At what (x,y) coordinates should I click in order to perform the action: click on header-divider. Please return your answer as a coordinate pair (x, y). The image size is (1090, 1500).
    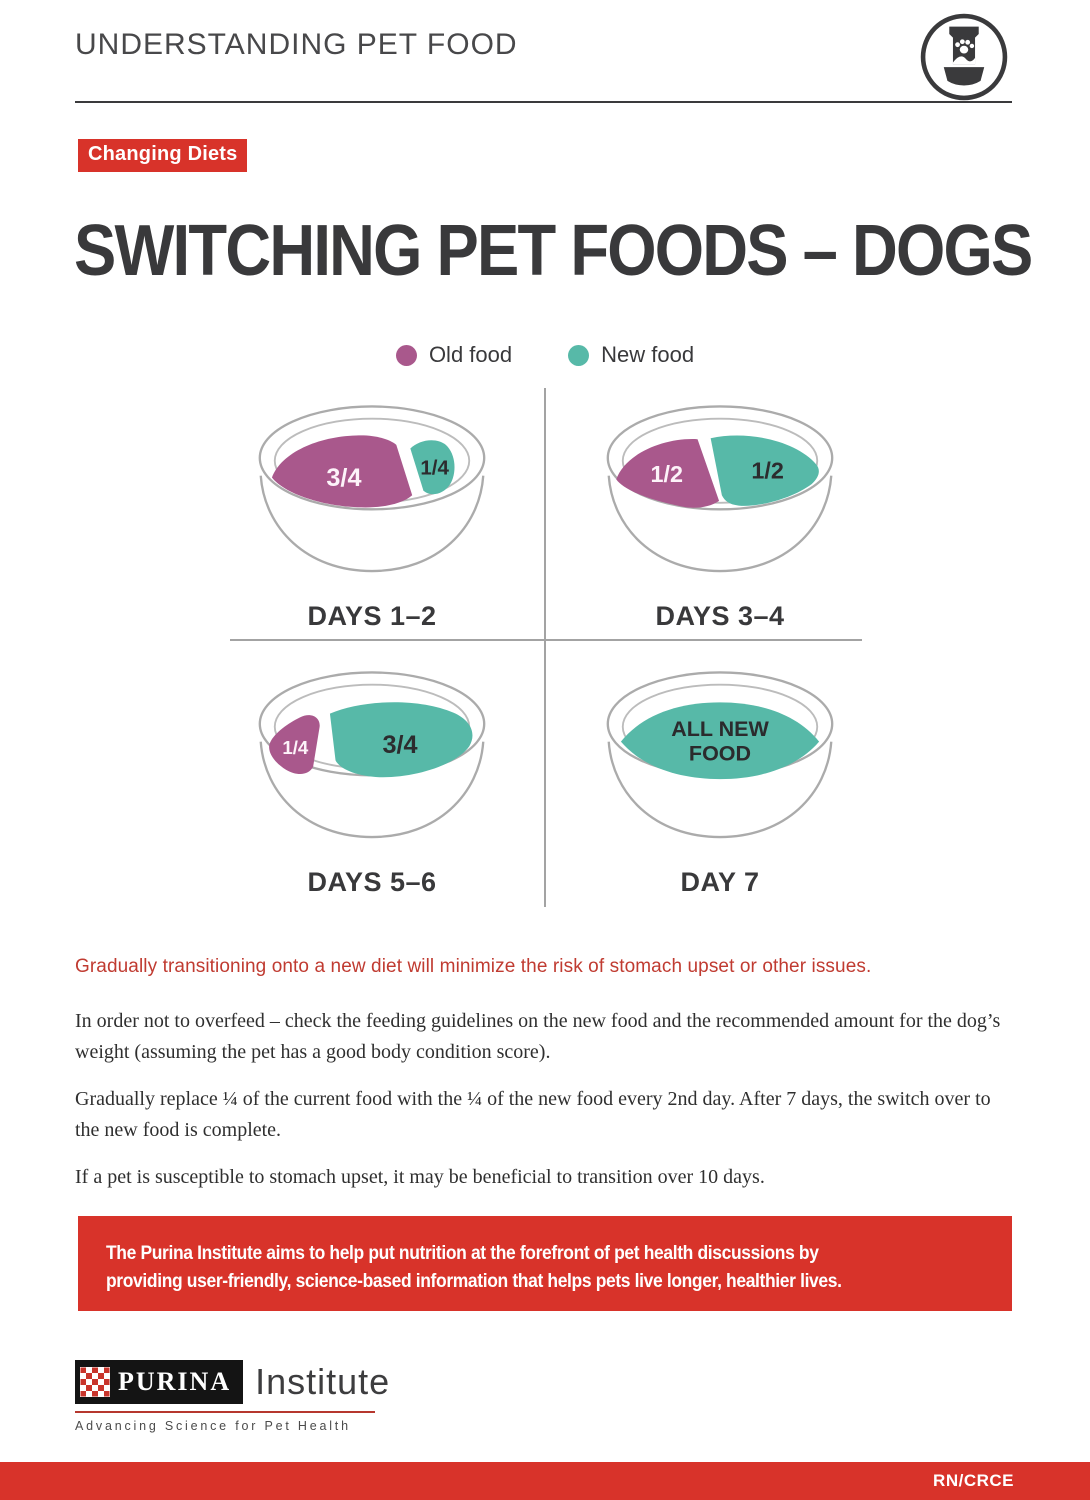
    Looking at the image, I should click on (543, 102).